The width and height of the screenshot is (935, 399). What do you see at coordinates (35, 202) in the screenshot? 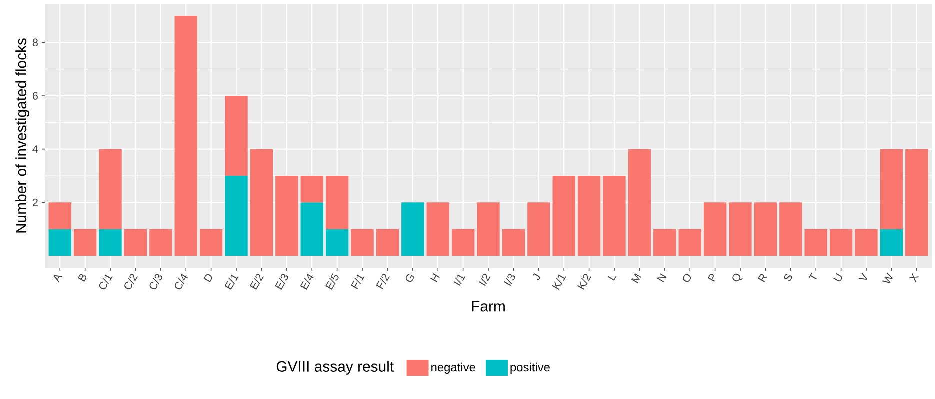
I see `y-tick-label: 2` at bounding box center [35, 202].